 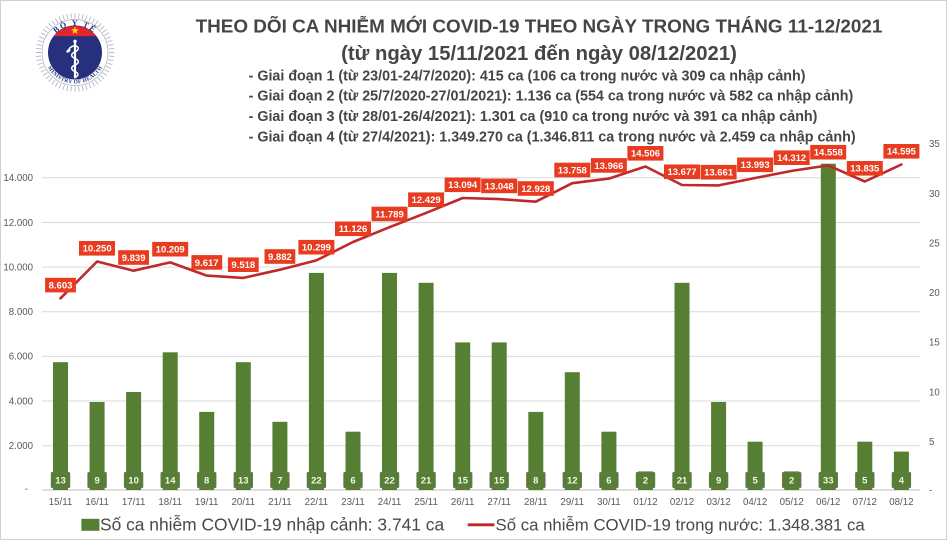 I want to click on svg-text: 10.250, so click(x=97, y=249).